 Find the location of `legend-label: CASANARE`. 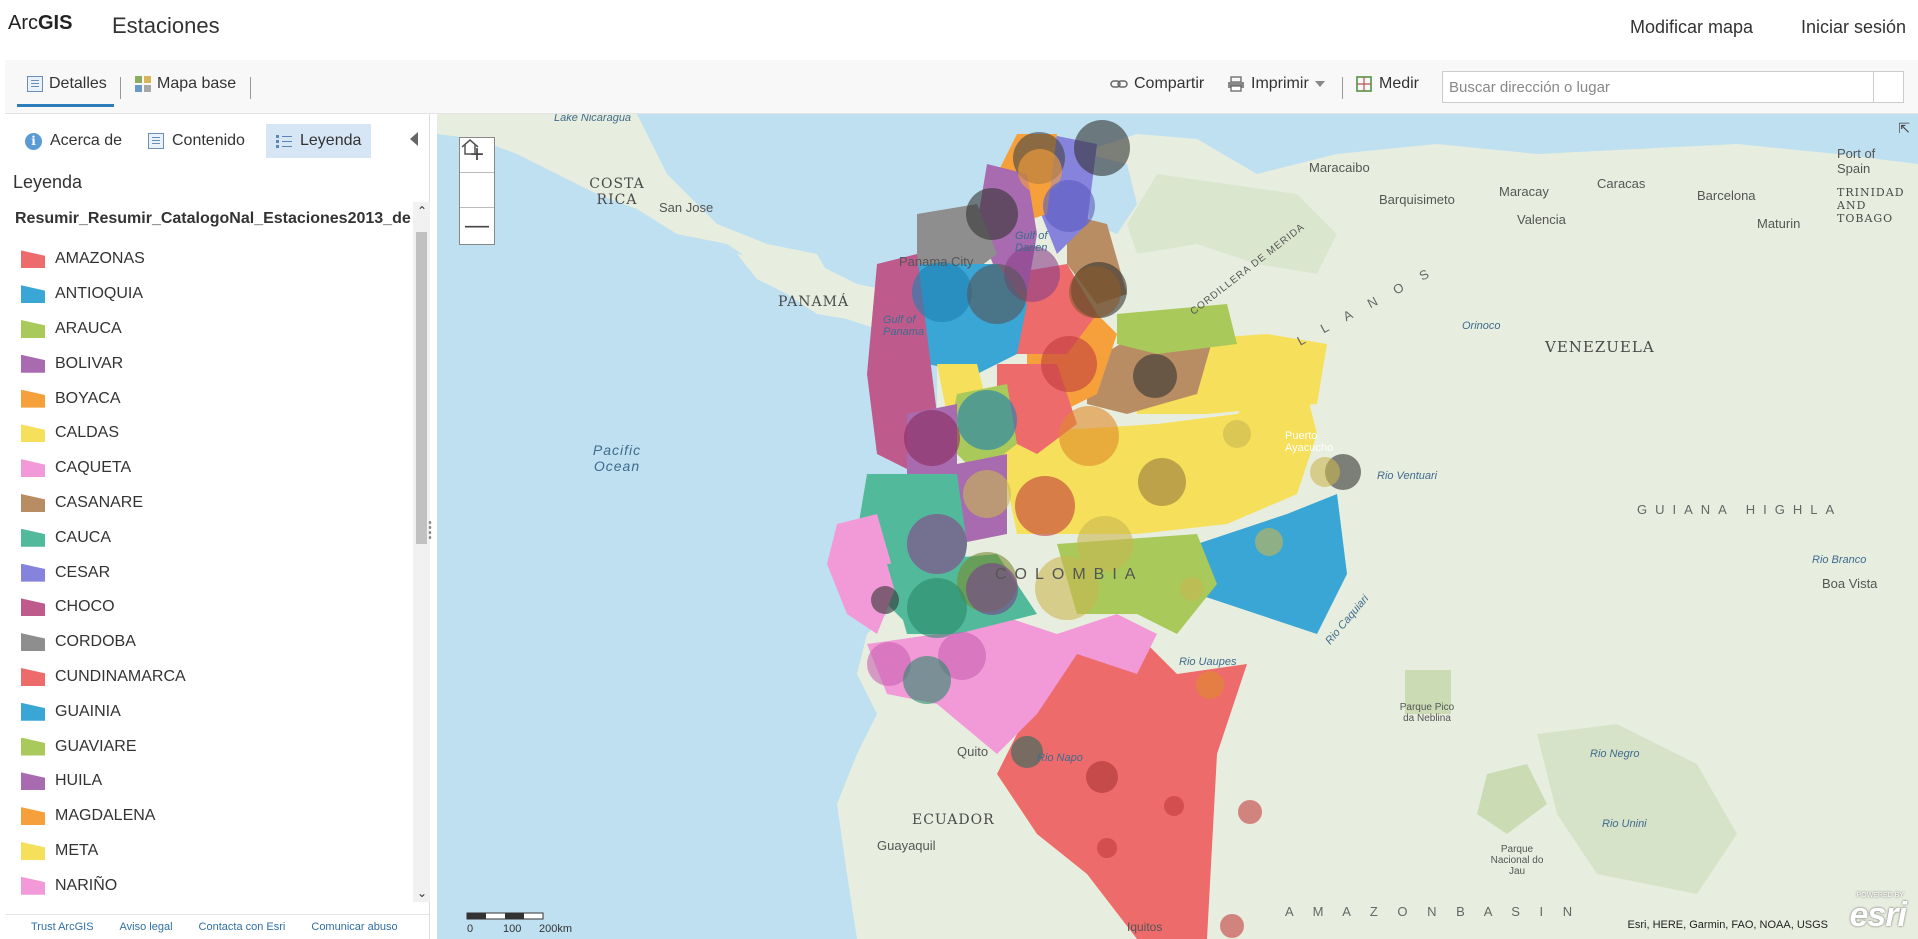

legend-label: CASANARE is located at coordinates (99, 502).